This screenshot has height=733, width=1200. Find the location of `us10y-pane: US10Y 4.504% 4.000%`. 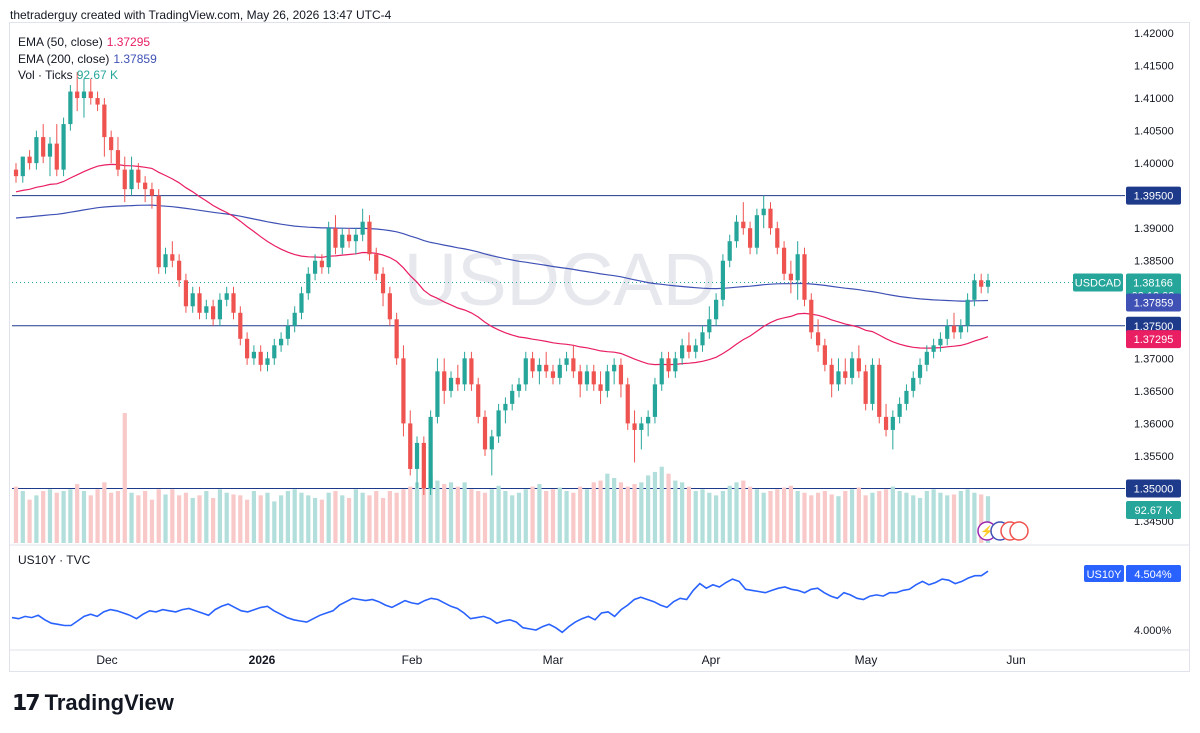

us10y-pane: US10Y 4.504% 4.000% is located at coordinates (596, 601).